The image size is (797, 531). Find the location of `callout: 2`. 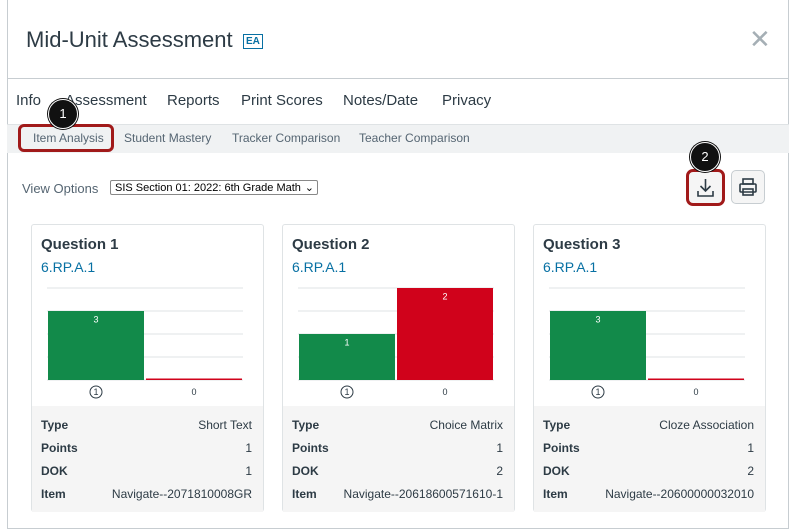

callout: 2 is located at coordinates (705, 157).